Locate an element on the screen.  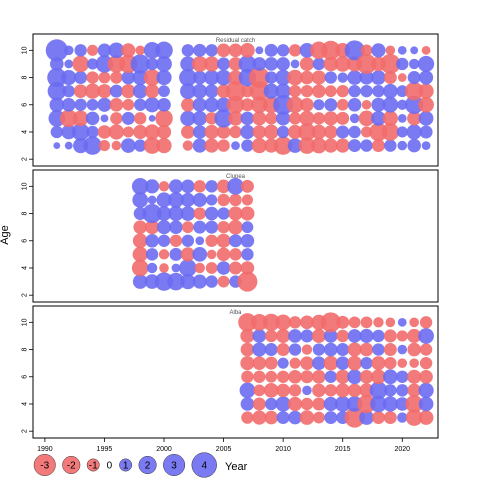
y-tick-label: 6 is located at coordinates (25, 377).